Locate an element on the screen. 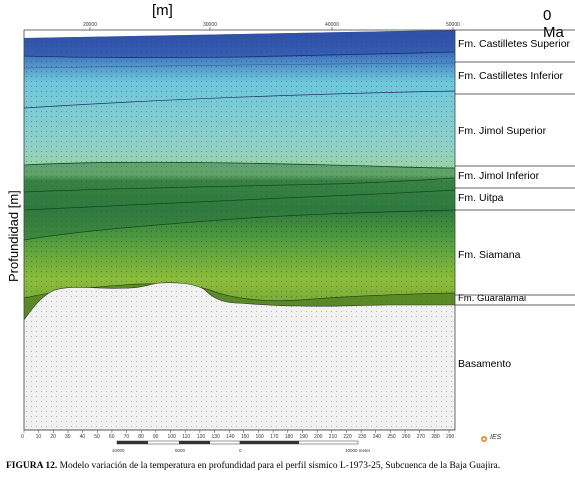 Image resolution: width=575 pixels, height=480 pixels. top-tick: 50000 is located at coordinates (453, 25).